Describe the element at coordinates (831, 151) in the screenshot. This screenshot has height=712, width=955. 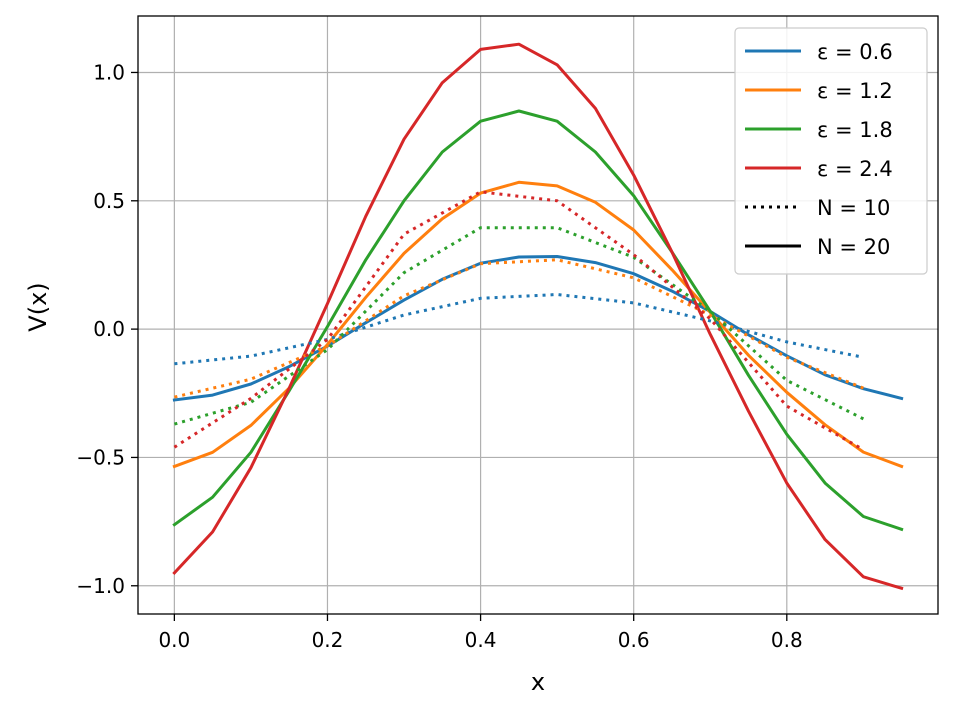
I see `legend: ε = 0.6 ε = 1.2 ε = 1.8 ε = 2.4 N = 10 N = 20` at that location.